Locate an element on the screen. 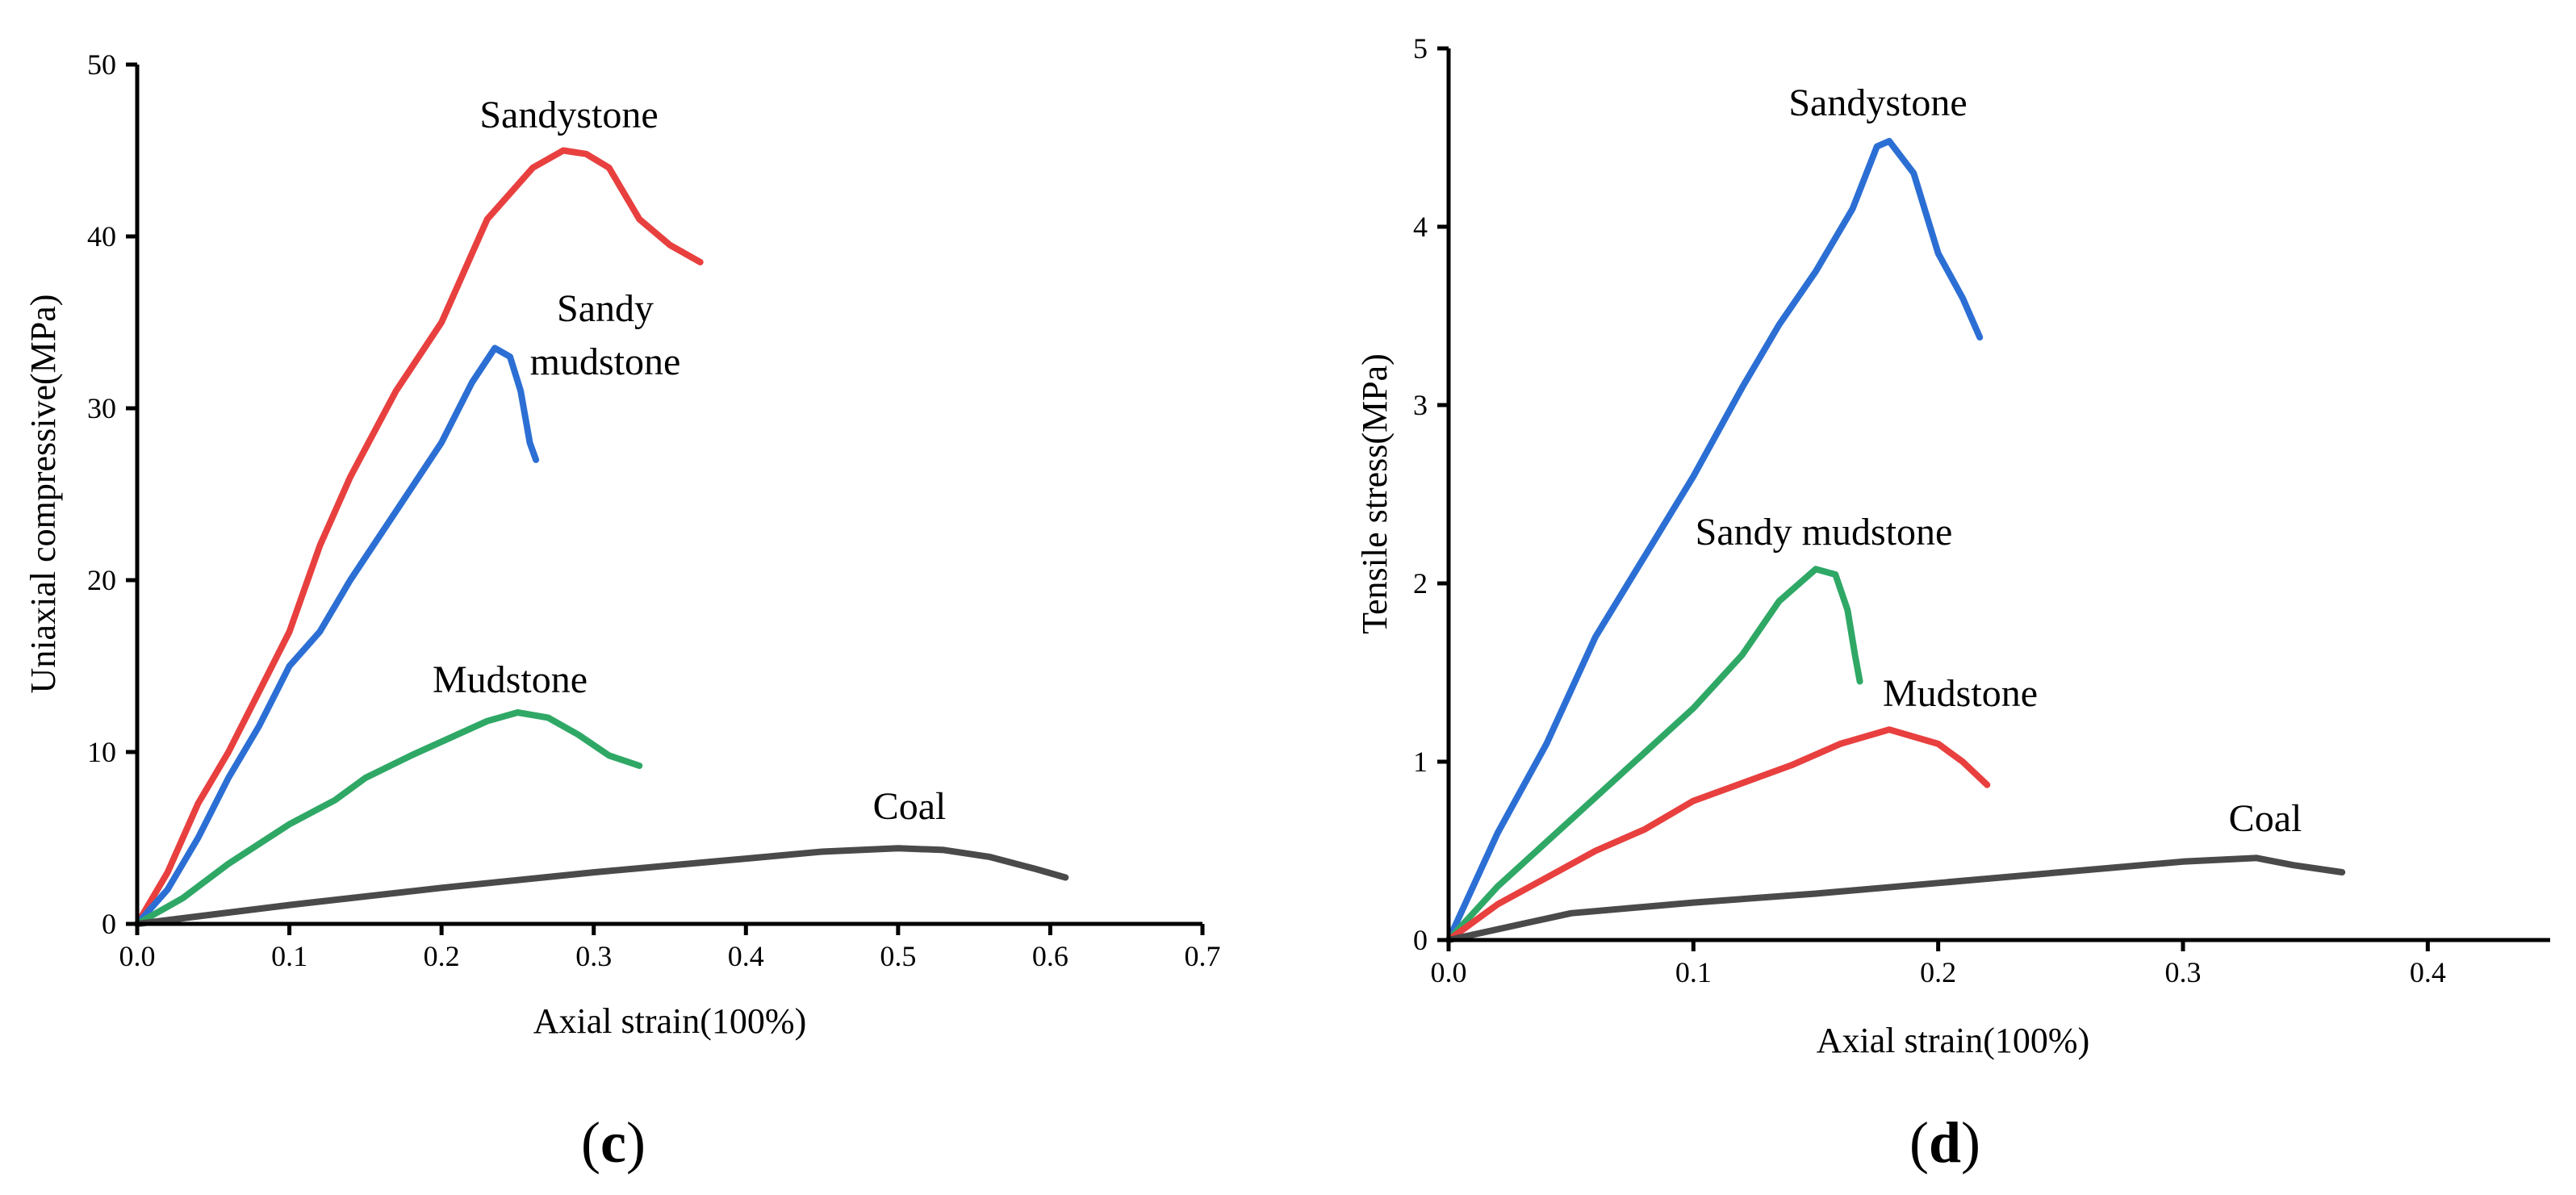  chart-d-x-tick-label: 0.0 is located at coordinates (1449, 972).